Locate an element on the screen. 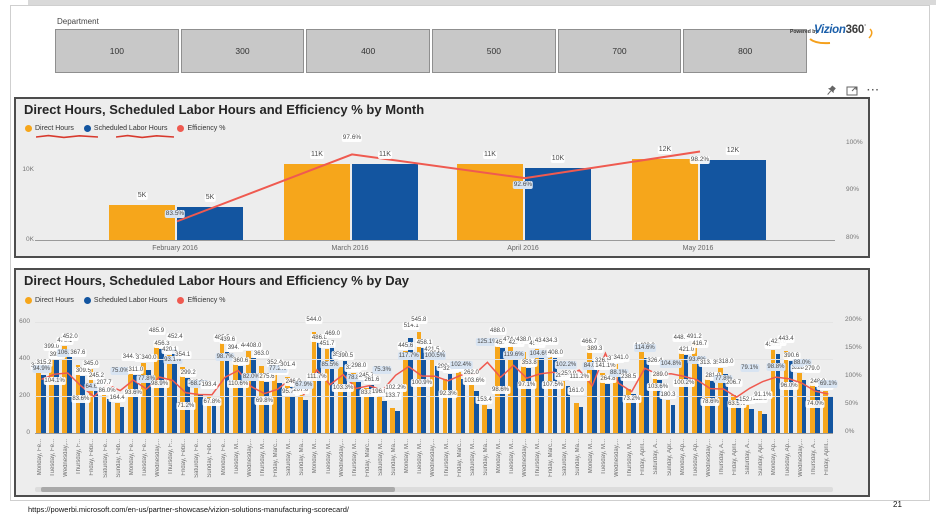  focus-mode-icon is located at coordinates (852, 90).